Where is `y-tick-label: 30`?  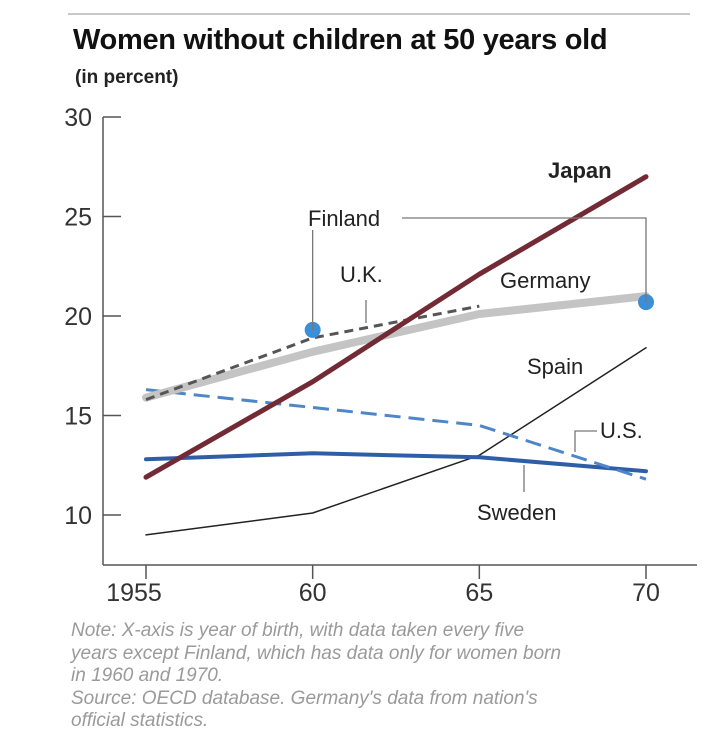
y-tick-label: 30 is located at coordinates (78, 118).